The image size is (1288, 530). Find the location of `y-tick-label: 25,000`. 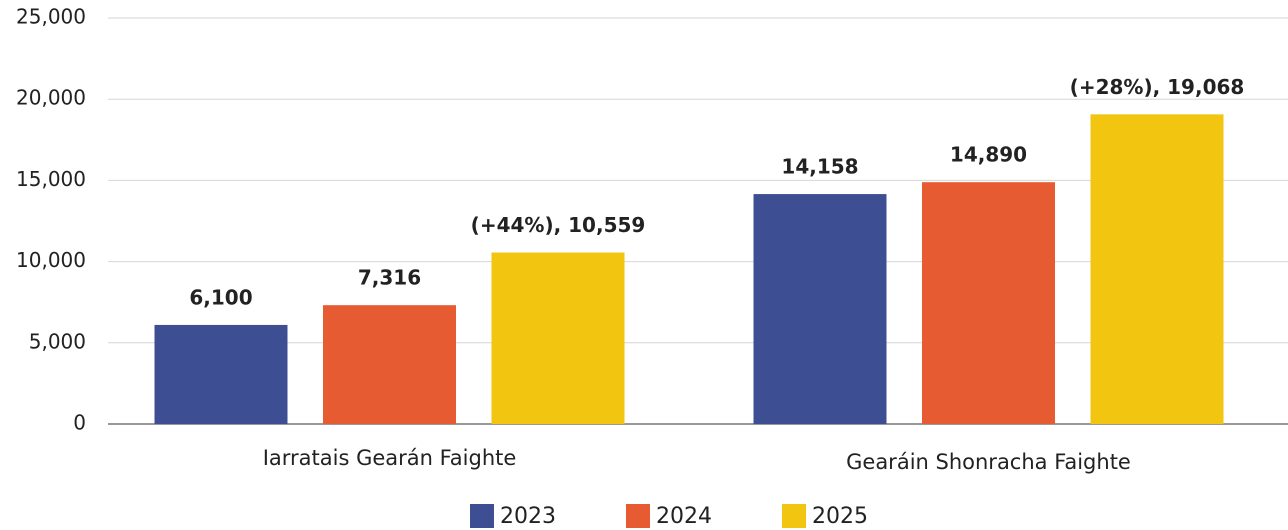

y-tick-label: 25,000 is located at coordinates (51, 17).